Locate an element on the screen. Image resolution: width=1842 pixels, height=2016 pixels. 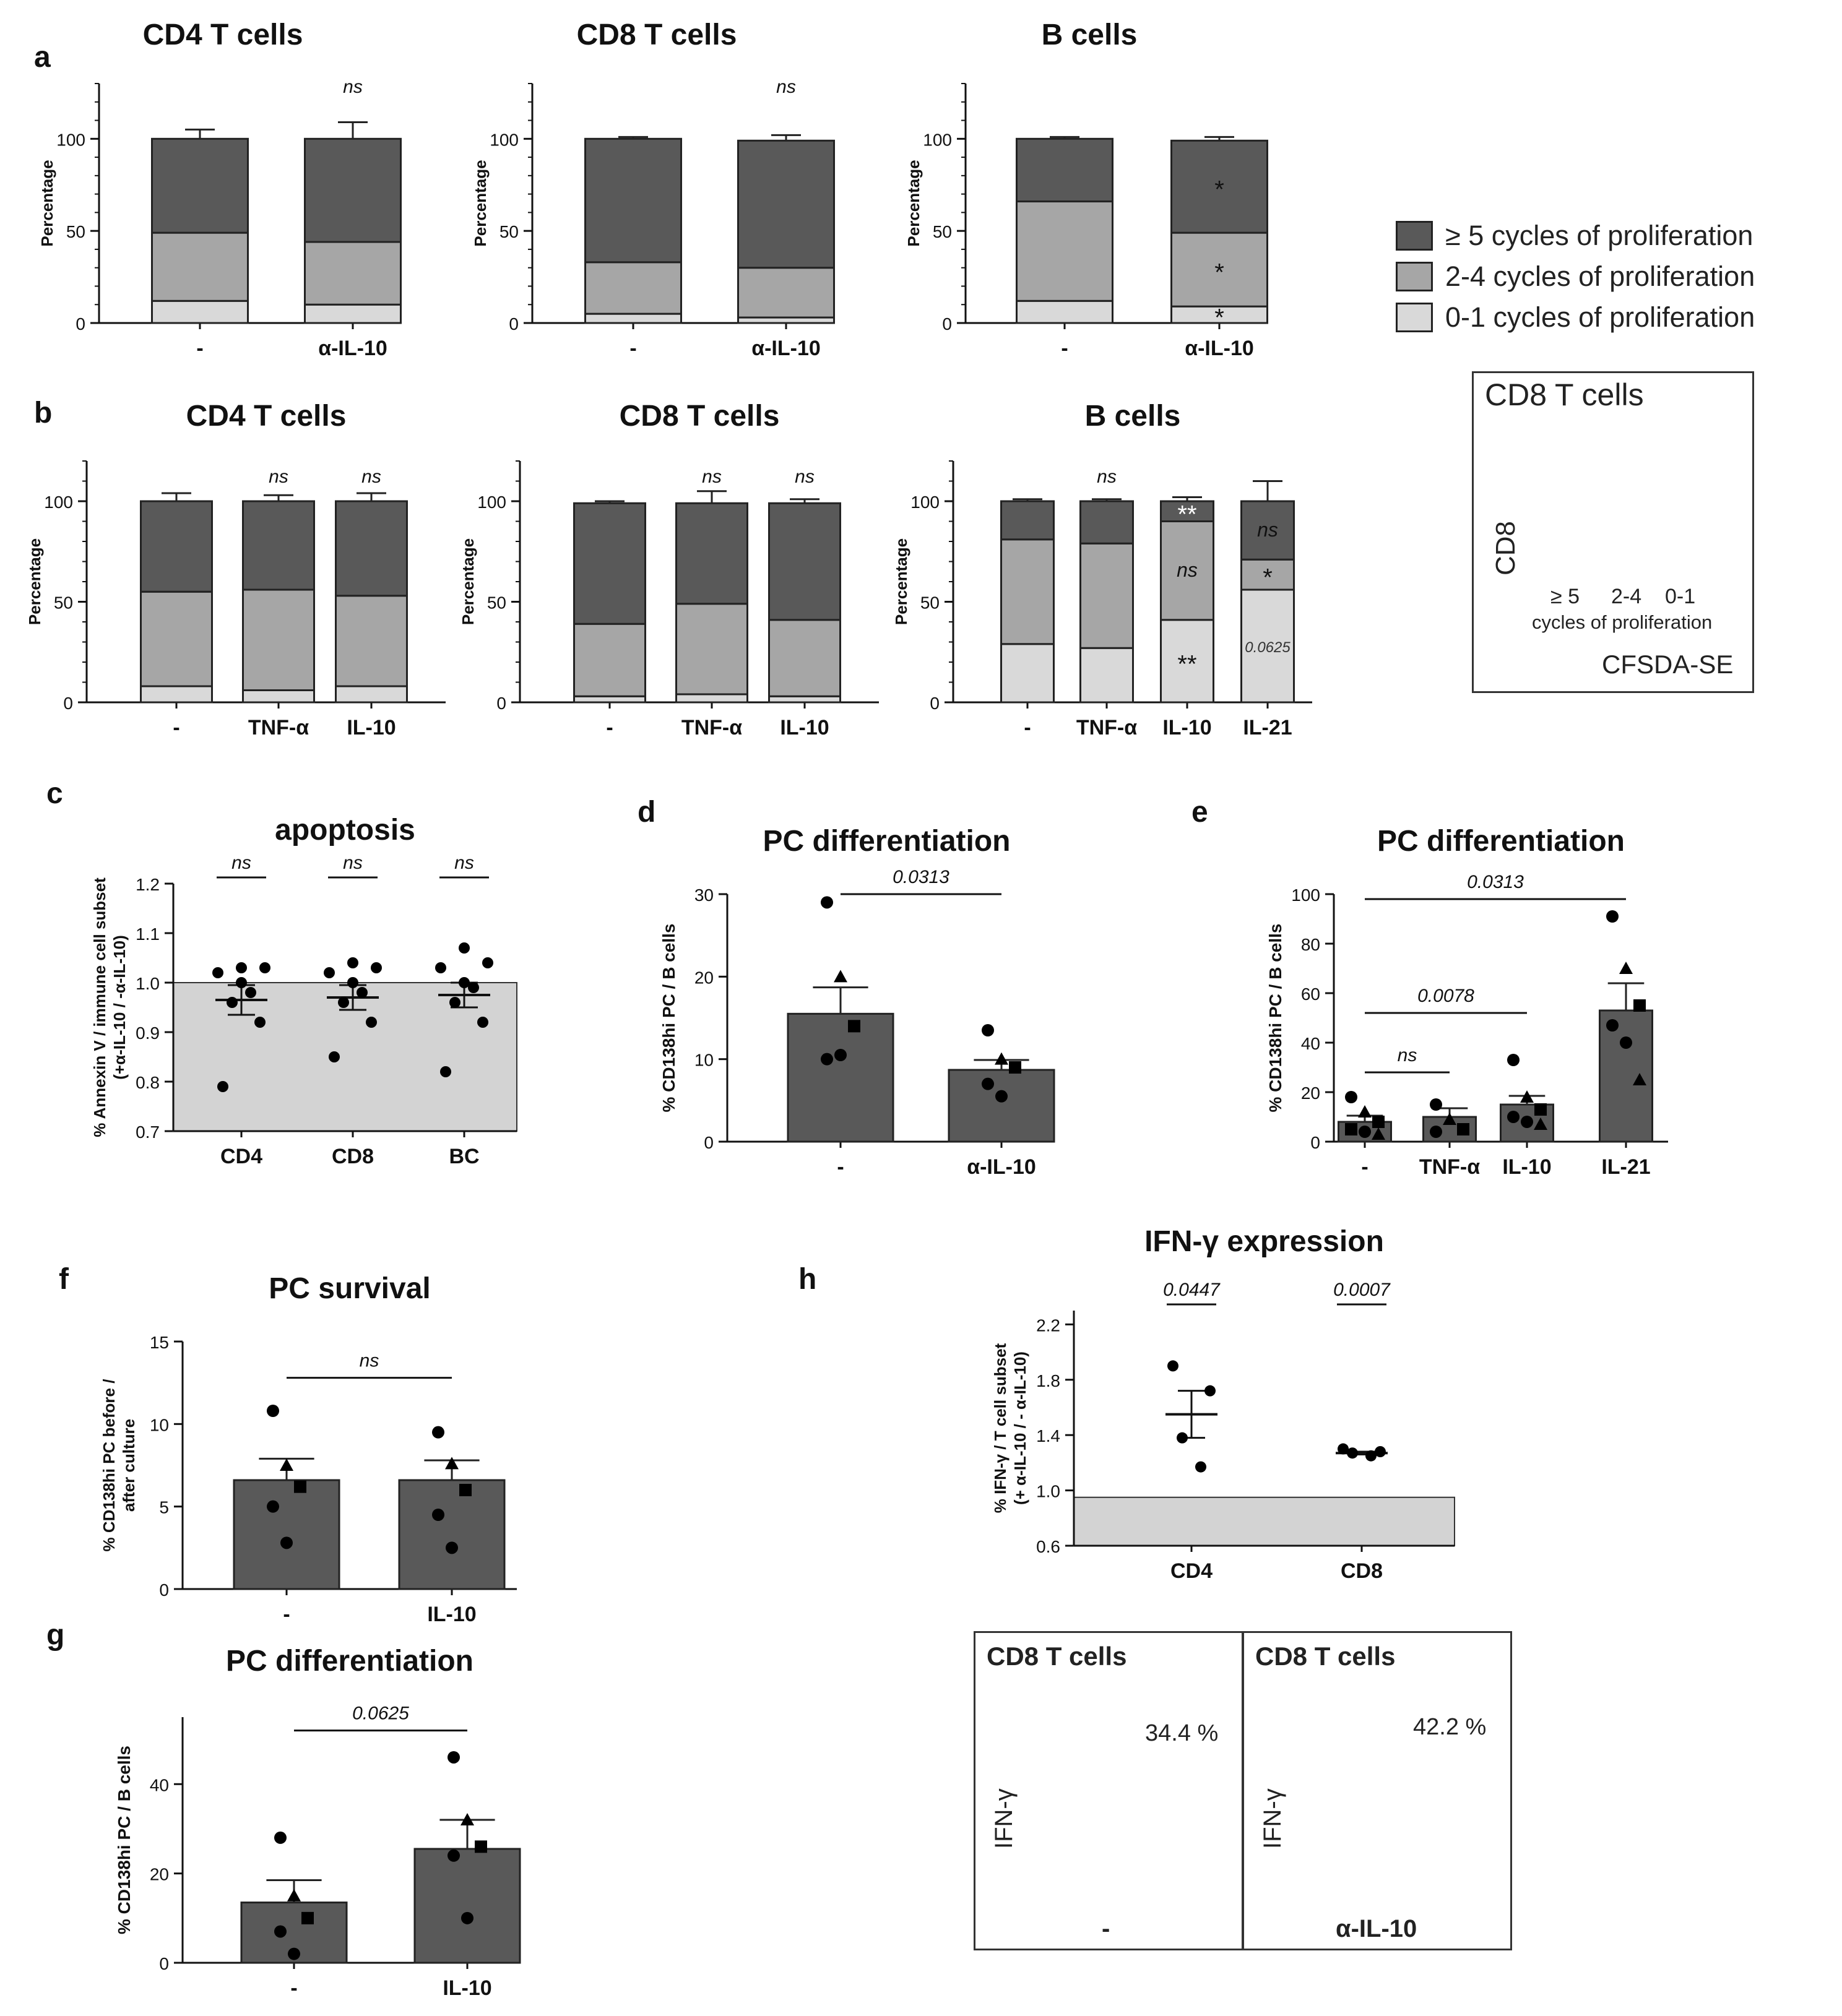
legend-item: 0-1 cycles of proliferation is located at coordinates (1575, 317).